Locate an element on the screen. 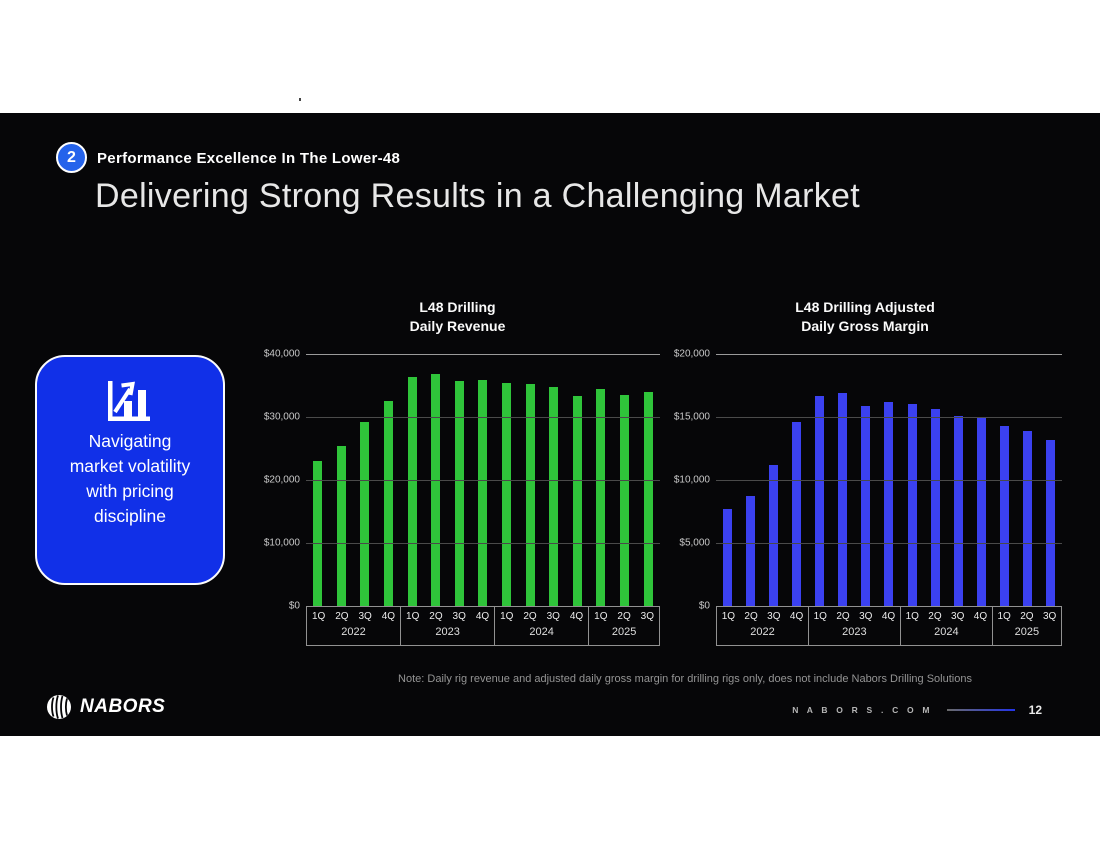 The width and height of the screenshot is (1100, 849). page-number: 12 is located at coordinates (1035, 710).